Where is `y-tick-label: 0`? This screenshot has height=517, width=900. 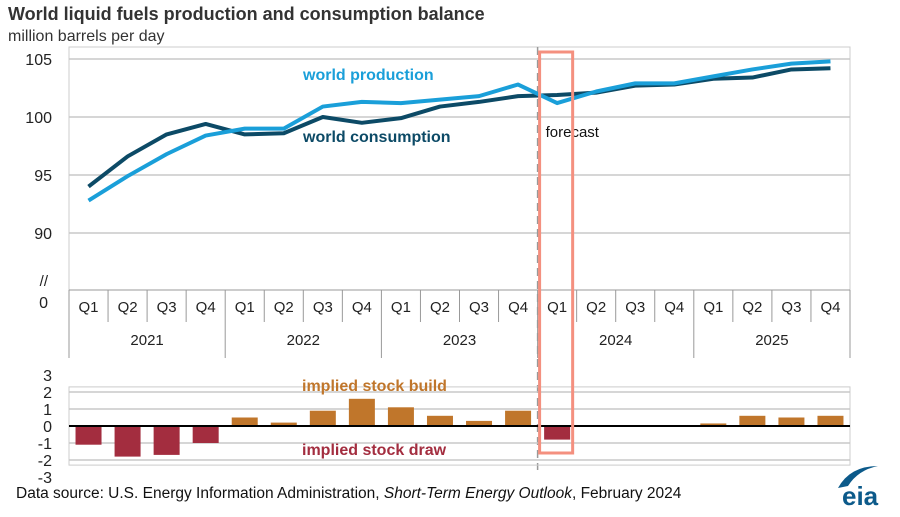
y-tick-label: 0 is located at coordinates (47, 427).